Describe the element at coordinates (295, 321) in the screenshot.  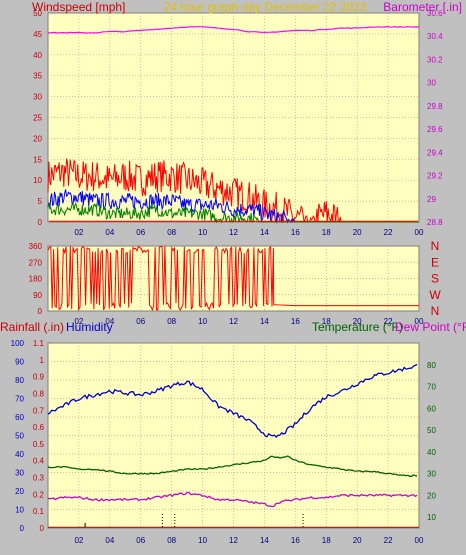
I see `direction-x-tick: 16` at that location.